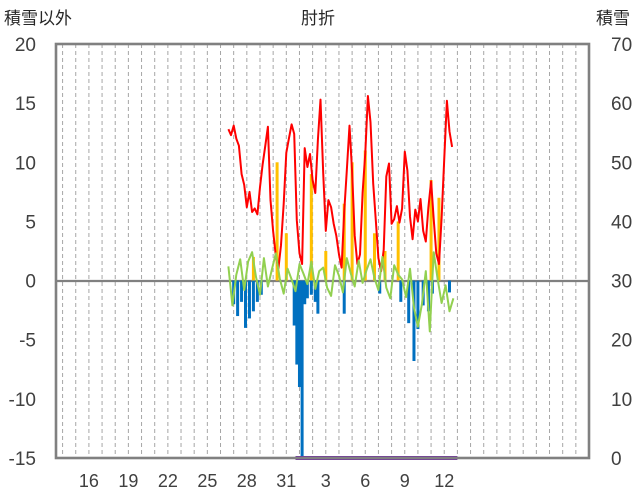  Describe the element at coordinates (25, 104) in the screenshot. I see `left-tick-label: 15` at that location.